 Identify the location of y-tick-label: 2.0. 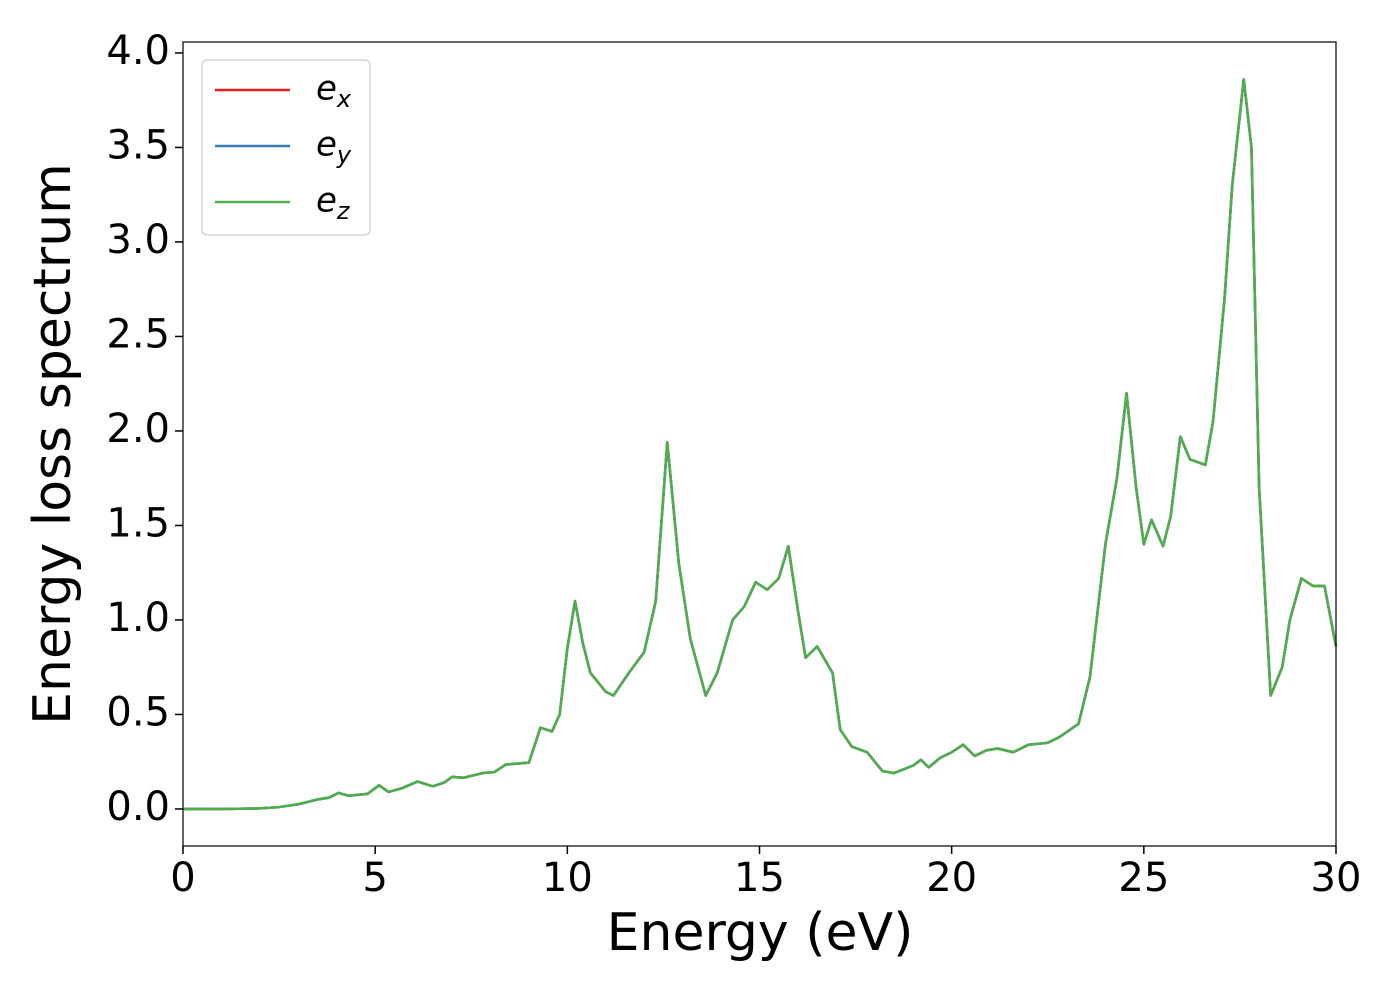
(138, 429).